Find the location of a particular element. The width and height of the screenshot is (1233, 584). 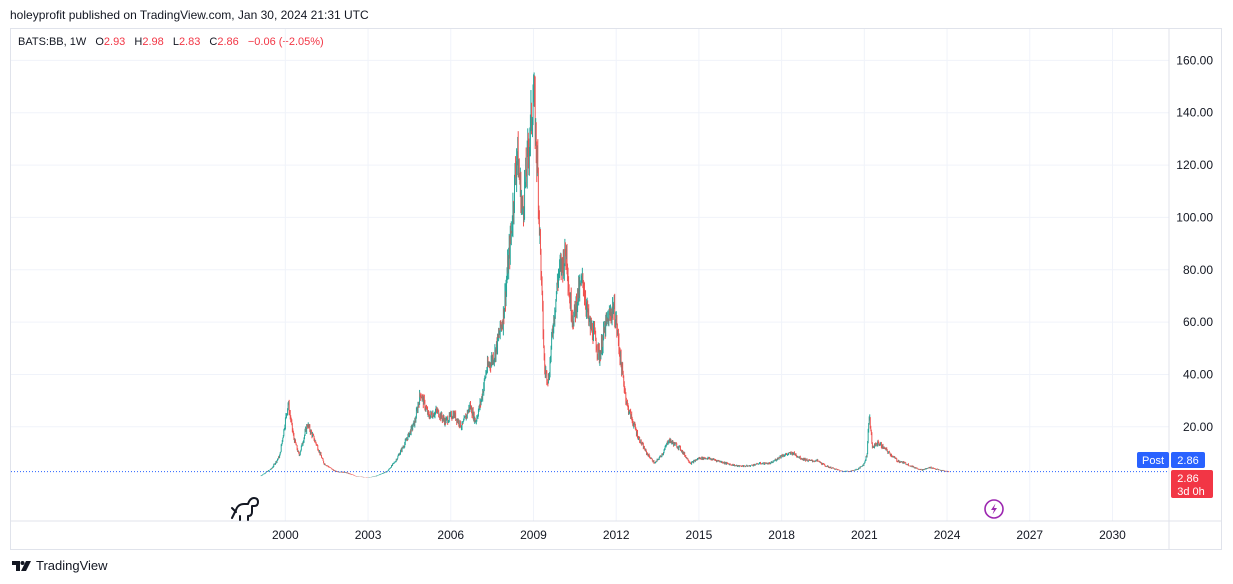

footer-brand: TradingView is located at coordinates (72, 565).